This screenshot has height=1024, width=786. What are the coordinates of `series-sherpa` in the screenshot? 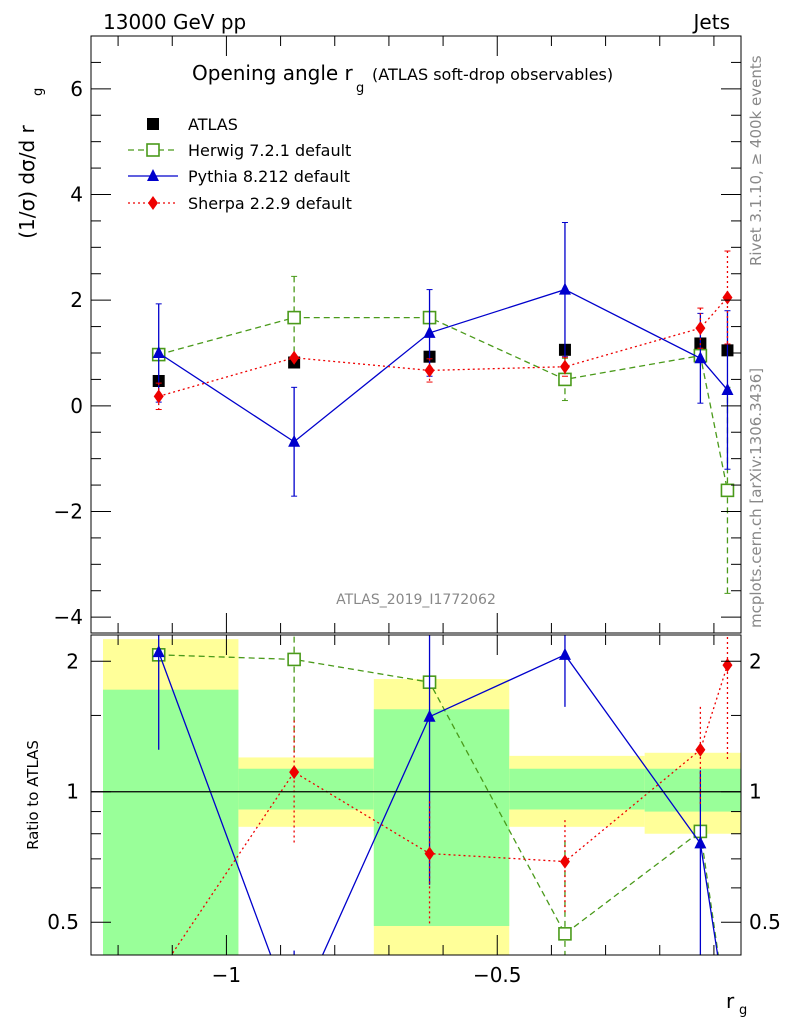 It's located at (443, 330).